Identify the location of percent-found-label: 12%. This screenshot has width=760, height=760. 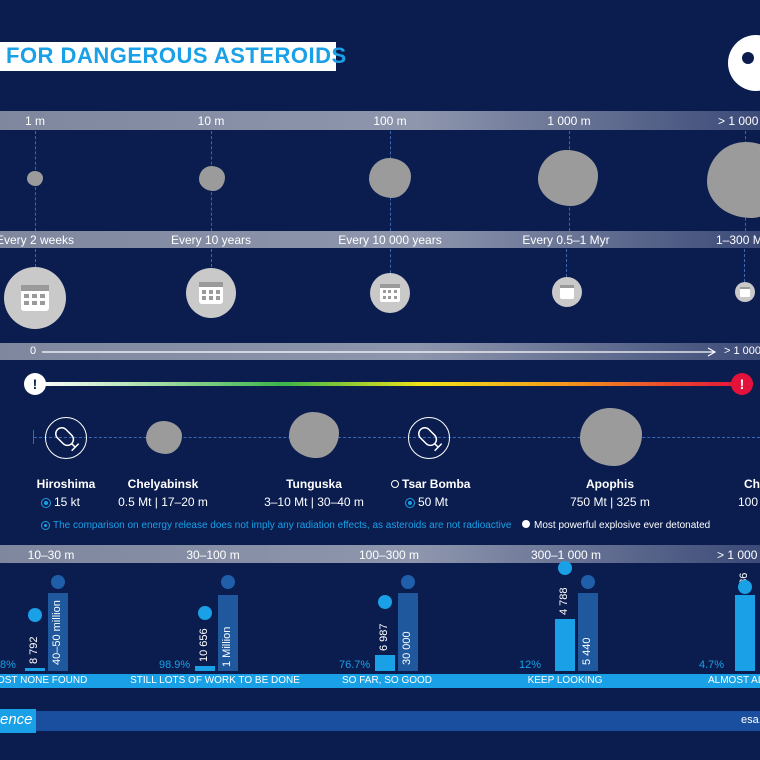
(530, 665).